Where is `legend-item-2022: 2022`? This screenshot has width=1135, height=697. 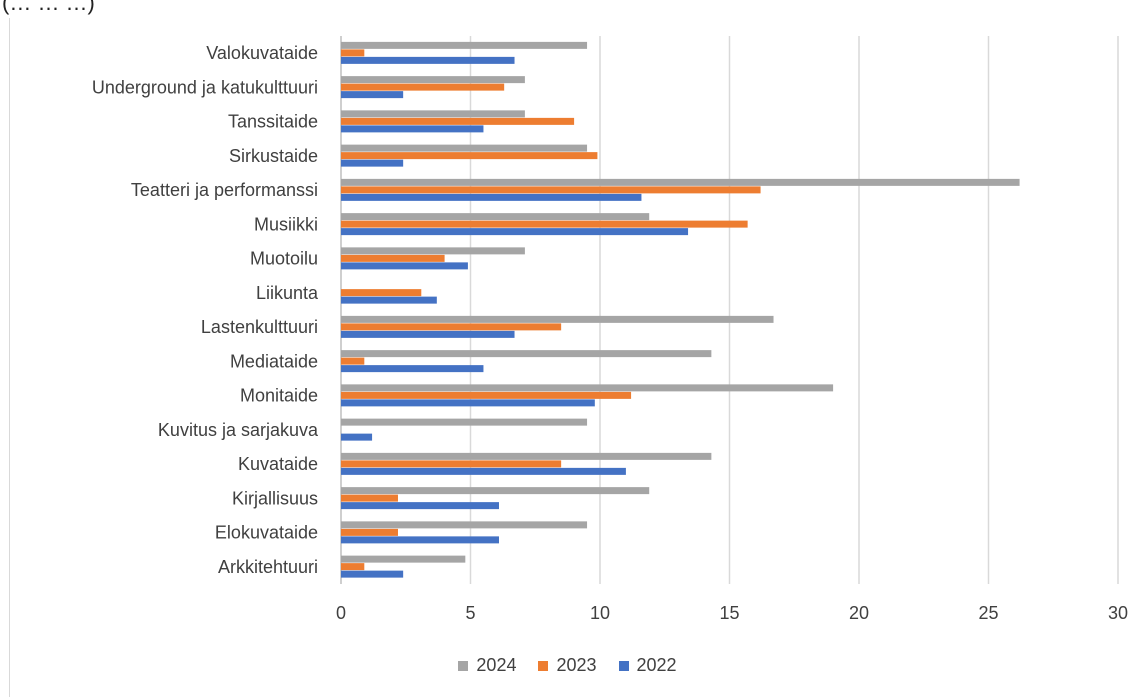 legend-item-2022: 2022 is located at coordinates (647, 665).